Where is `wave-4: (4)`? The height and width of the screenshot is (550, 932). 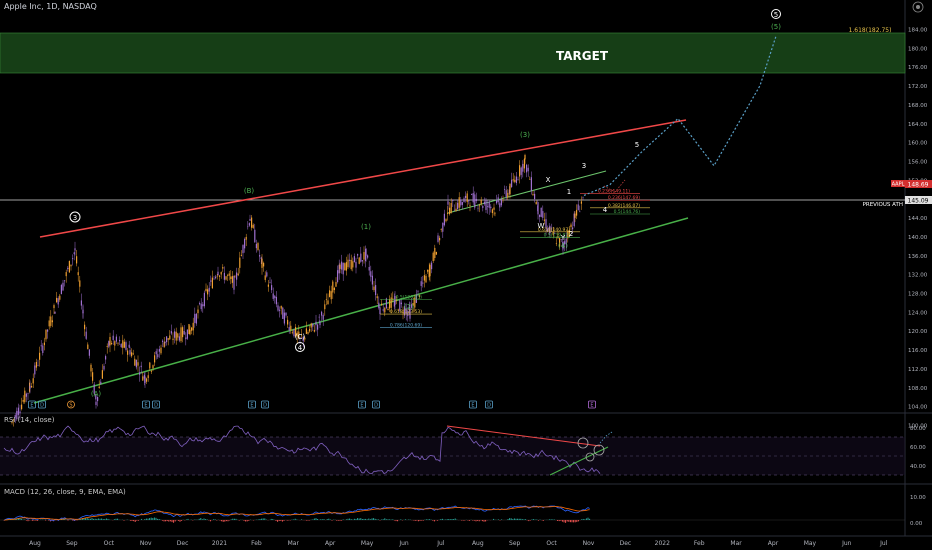
wave-4: (4) is located at coordinates (563, 246).